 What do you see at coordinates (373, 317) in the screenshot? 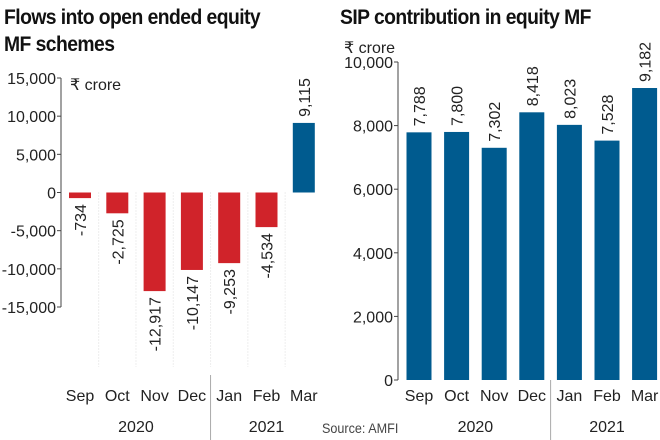
I see `y-tick-label: 2,000` at bounding box center [373, 317].